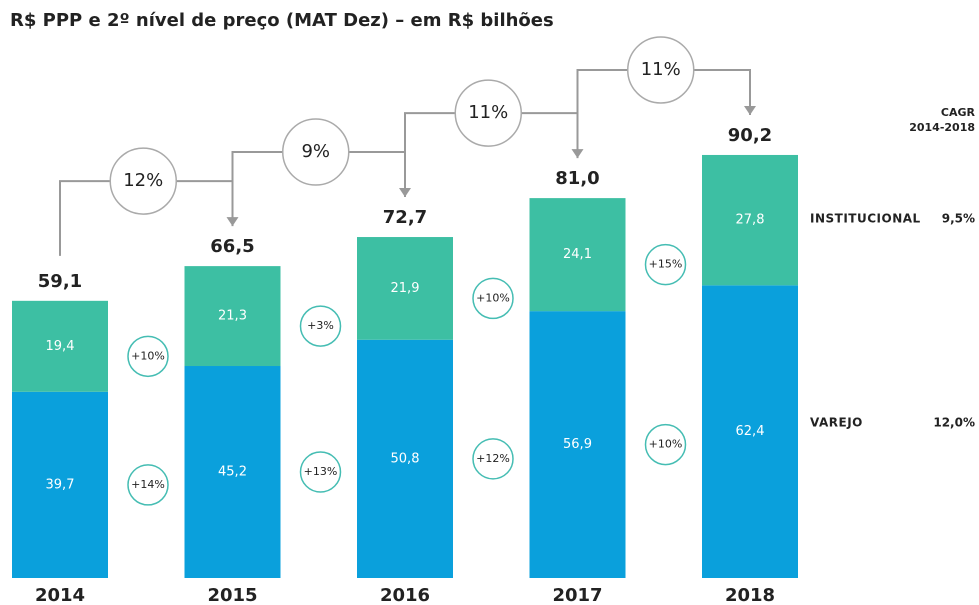 The height and width of the screenshot is (605, 979). I want to click on value-label: 21,9, so click(405, 288).